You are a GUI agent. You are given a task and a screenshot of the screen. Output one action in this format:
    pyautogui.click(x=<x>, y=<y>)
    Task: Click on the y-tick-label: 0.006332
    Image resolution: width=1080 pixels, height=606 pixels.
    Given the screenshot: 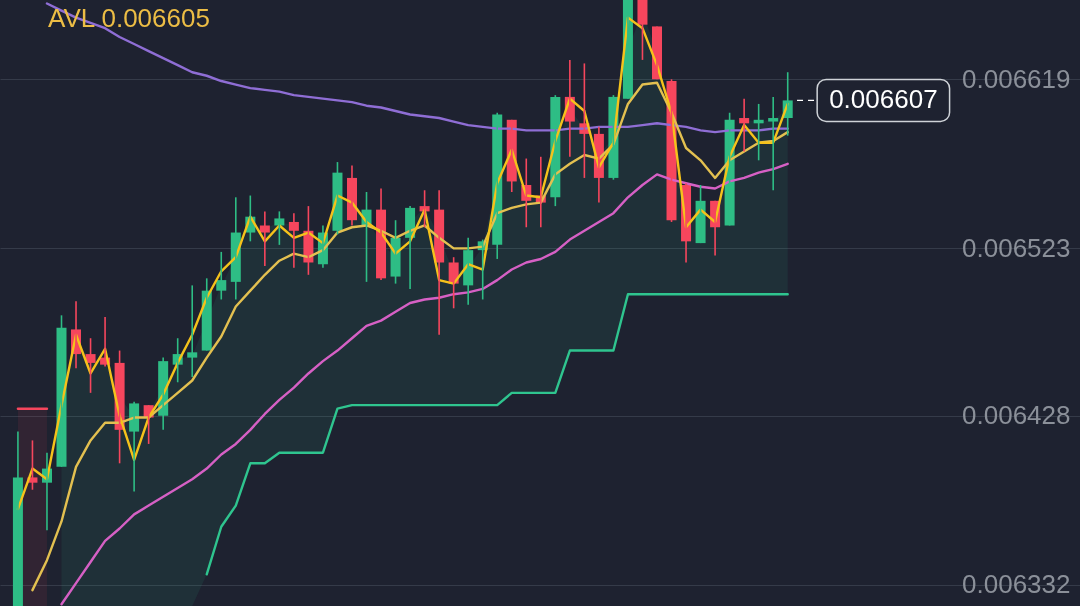 What is the action you would take?
    pyautogui.click(x=1016, y=584)
    